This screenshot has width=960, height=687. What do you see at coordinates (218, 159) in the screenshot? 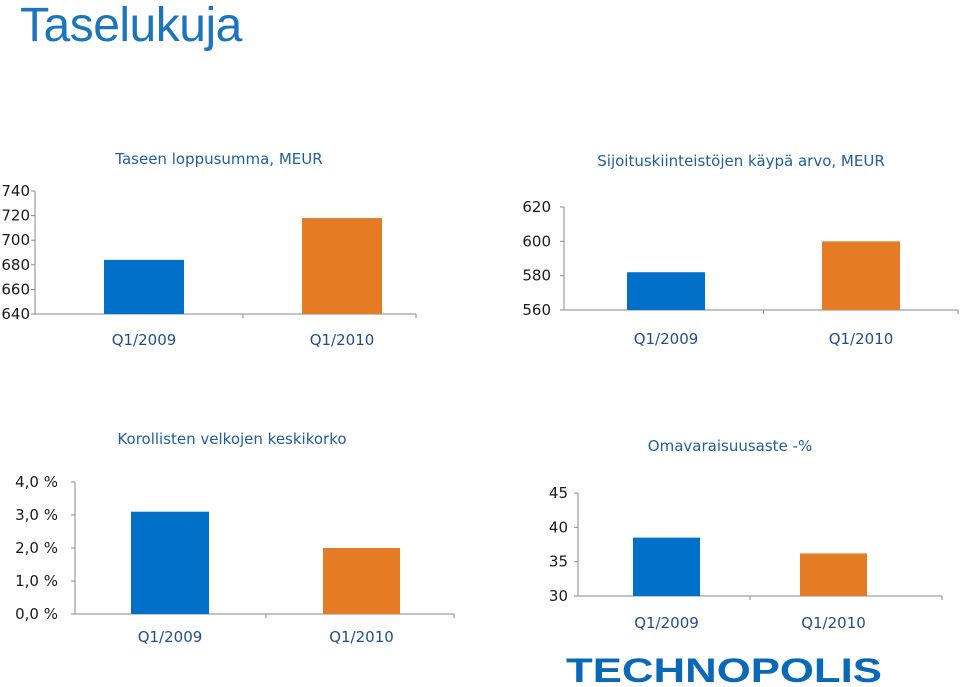
I see `chart-title: Taseen loppusumma, MEUR` at bounding box center [218, 159].